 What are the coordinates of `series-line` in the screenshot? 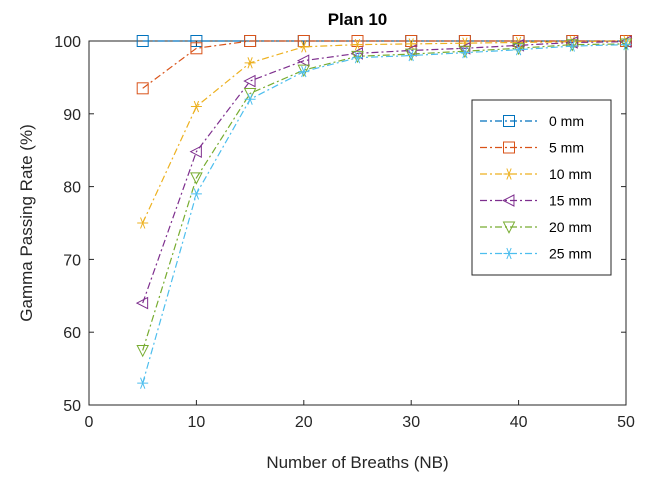 It's located at (384, 64).